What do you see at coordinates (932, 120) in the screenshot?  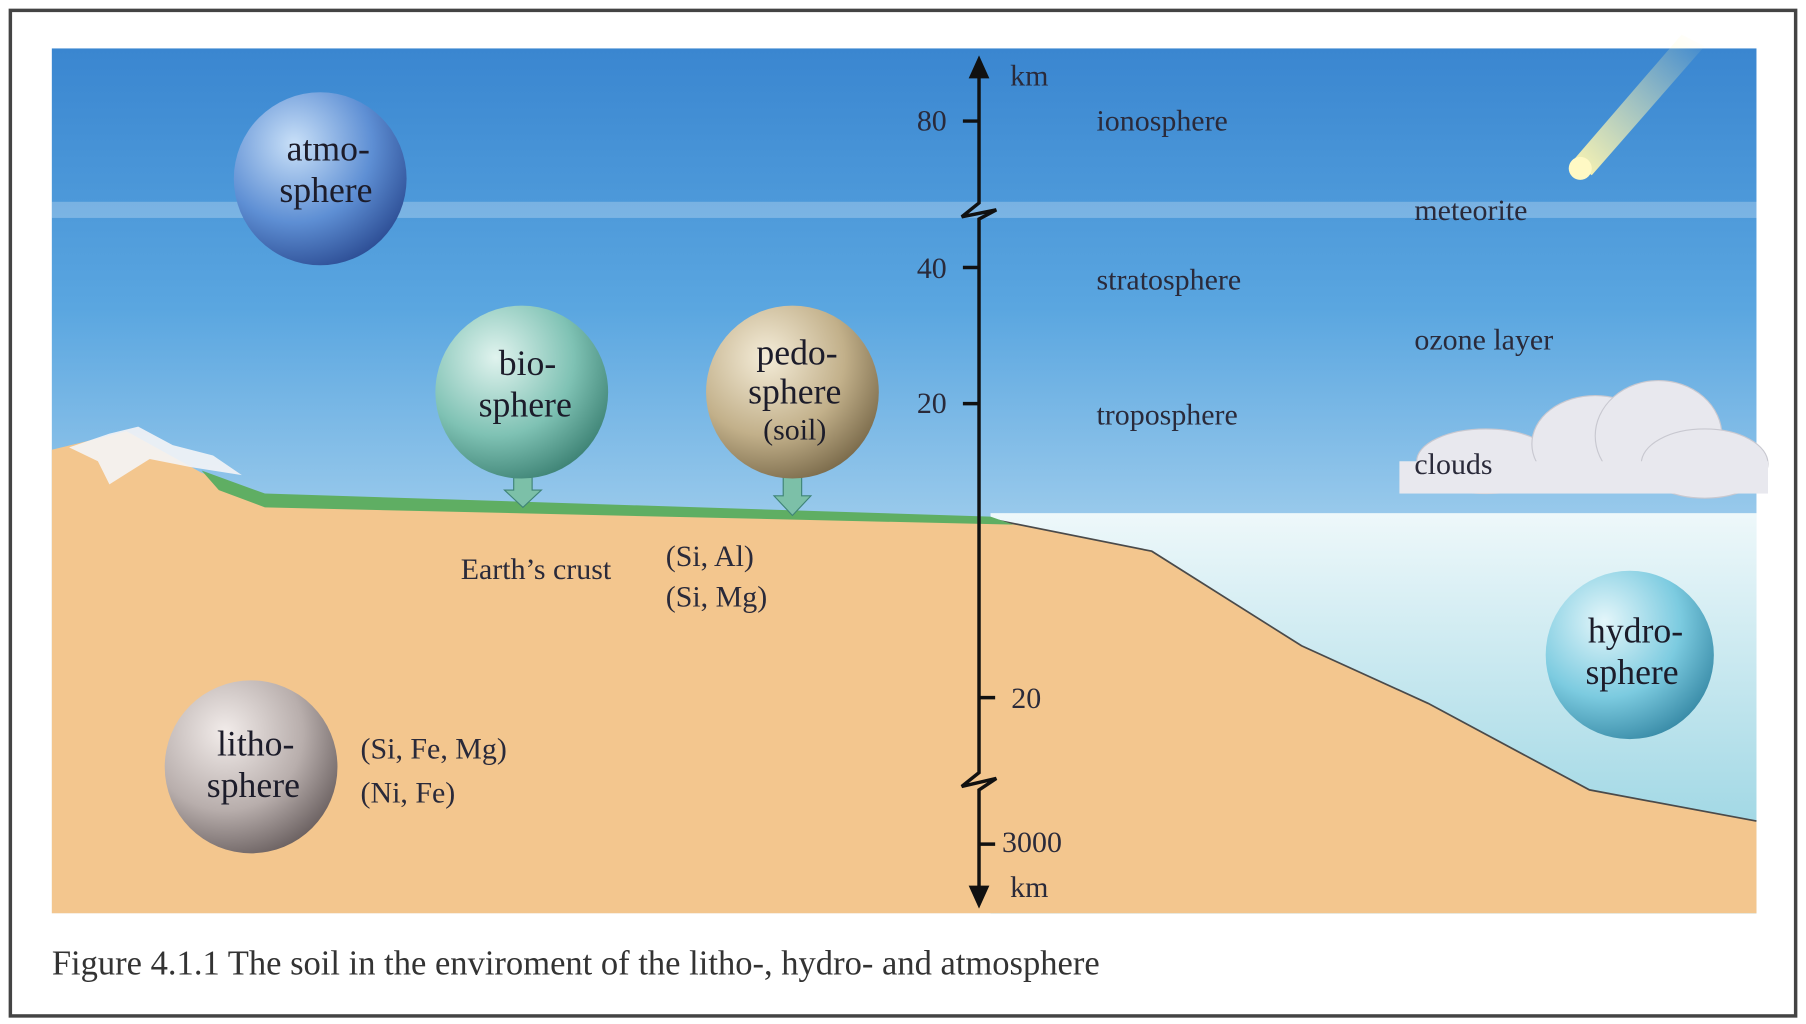 I see `axis-tick-label: 80` at bounding box center [932, 120].